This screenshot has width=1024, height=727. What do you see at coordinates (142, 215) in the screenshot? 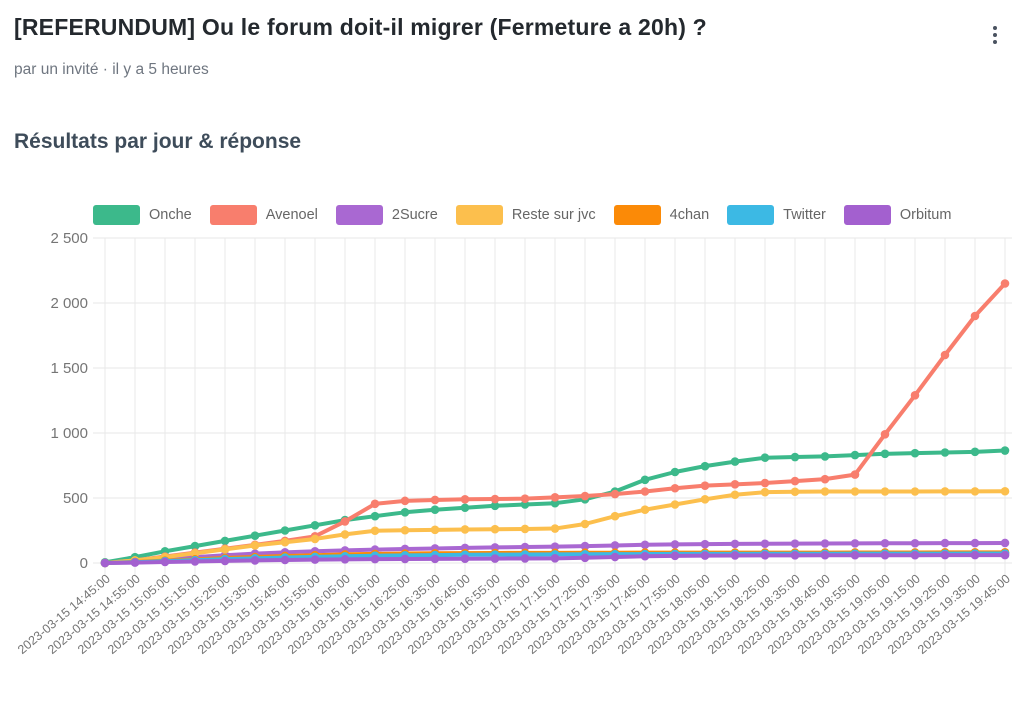
I see `legend-item-onche: Onche` at bounding box center [142, 215].